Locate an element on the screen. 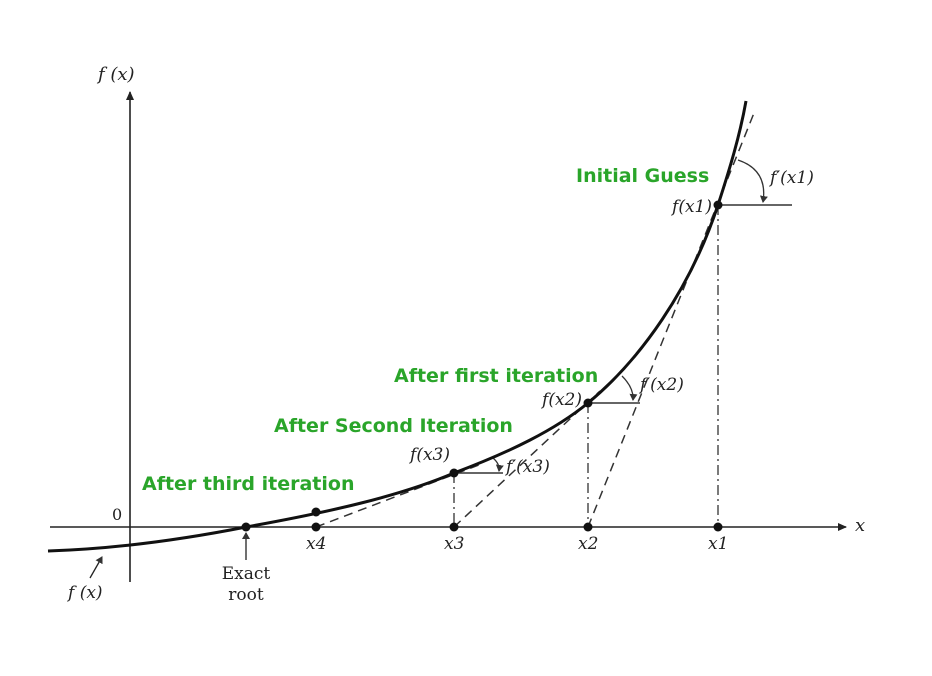 The width and height of the screenshot is (932, 676). root-label-line1: Exact is located at coordinates (246, 574).